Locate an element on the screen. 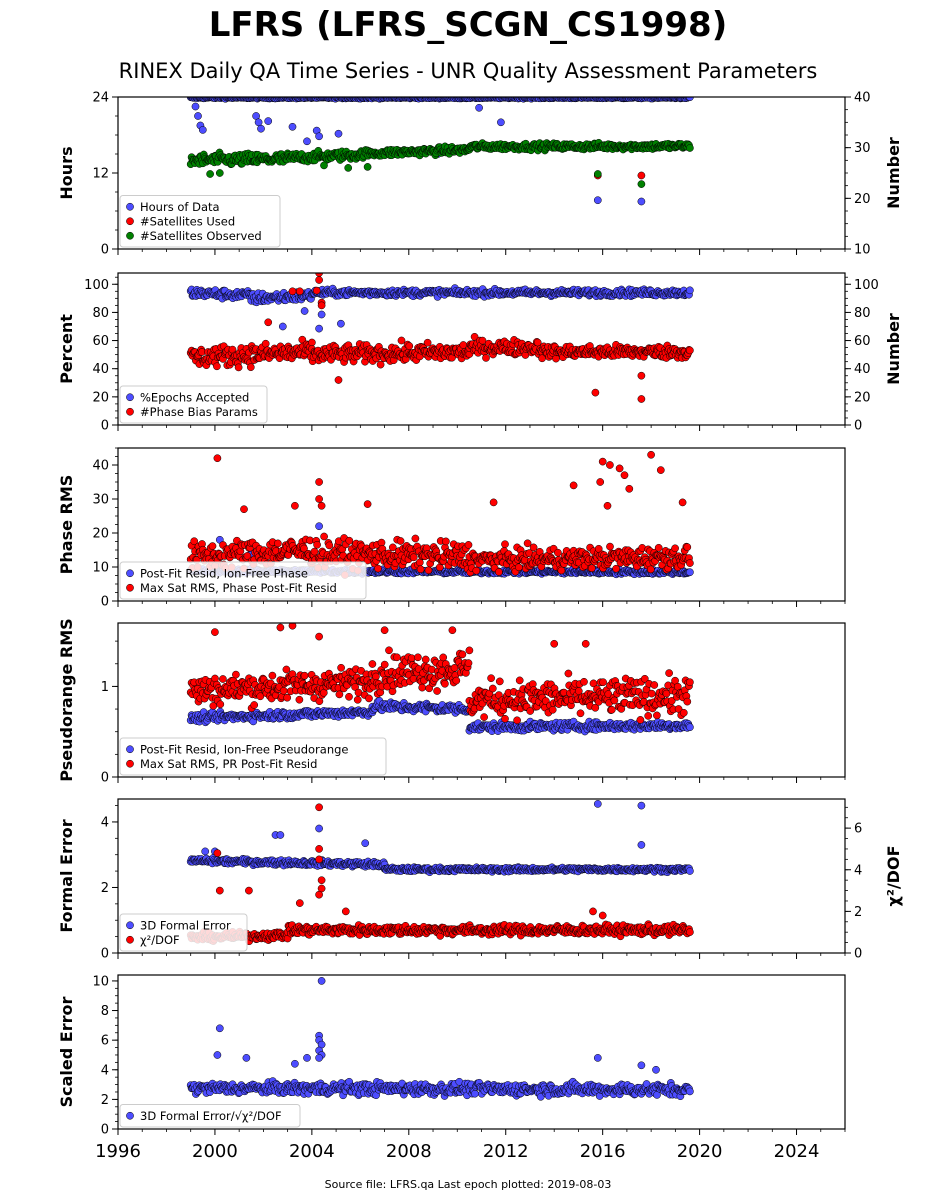 The width and height of the screenshot is (937, 1200). figure-title: LFRS (LFRS_SCGN_CS1998) is located at coordinates (468, 25).